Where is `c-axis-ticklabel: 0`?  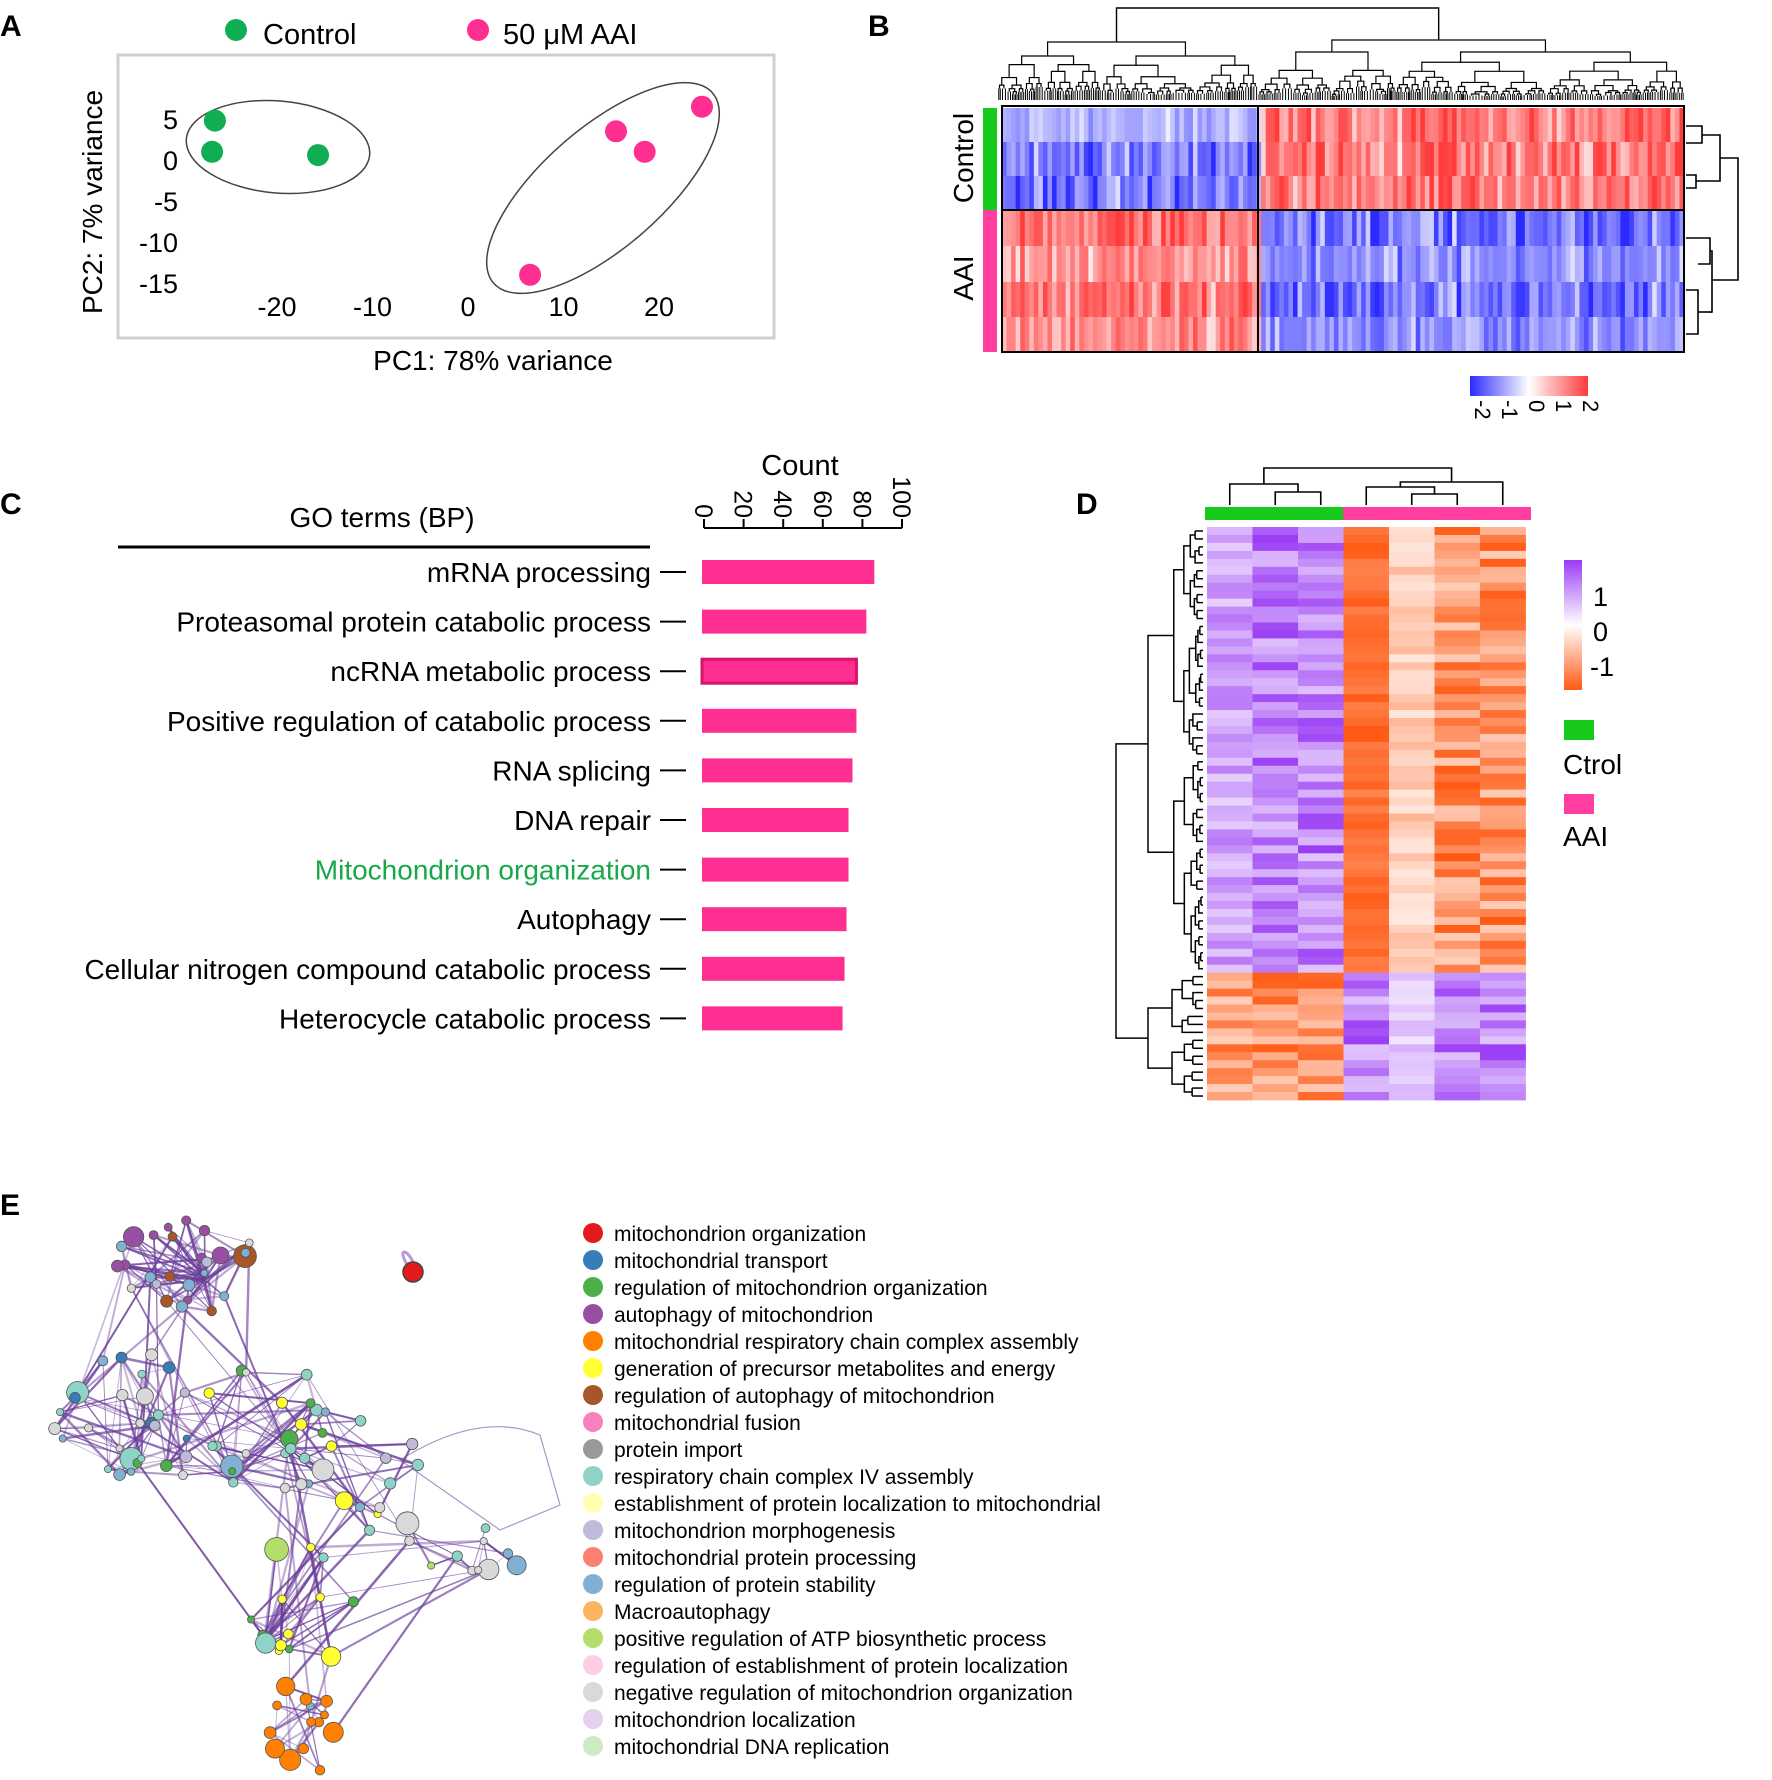 c-axis-ticklabel: 0 is located at coordinates (703, 511).